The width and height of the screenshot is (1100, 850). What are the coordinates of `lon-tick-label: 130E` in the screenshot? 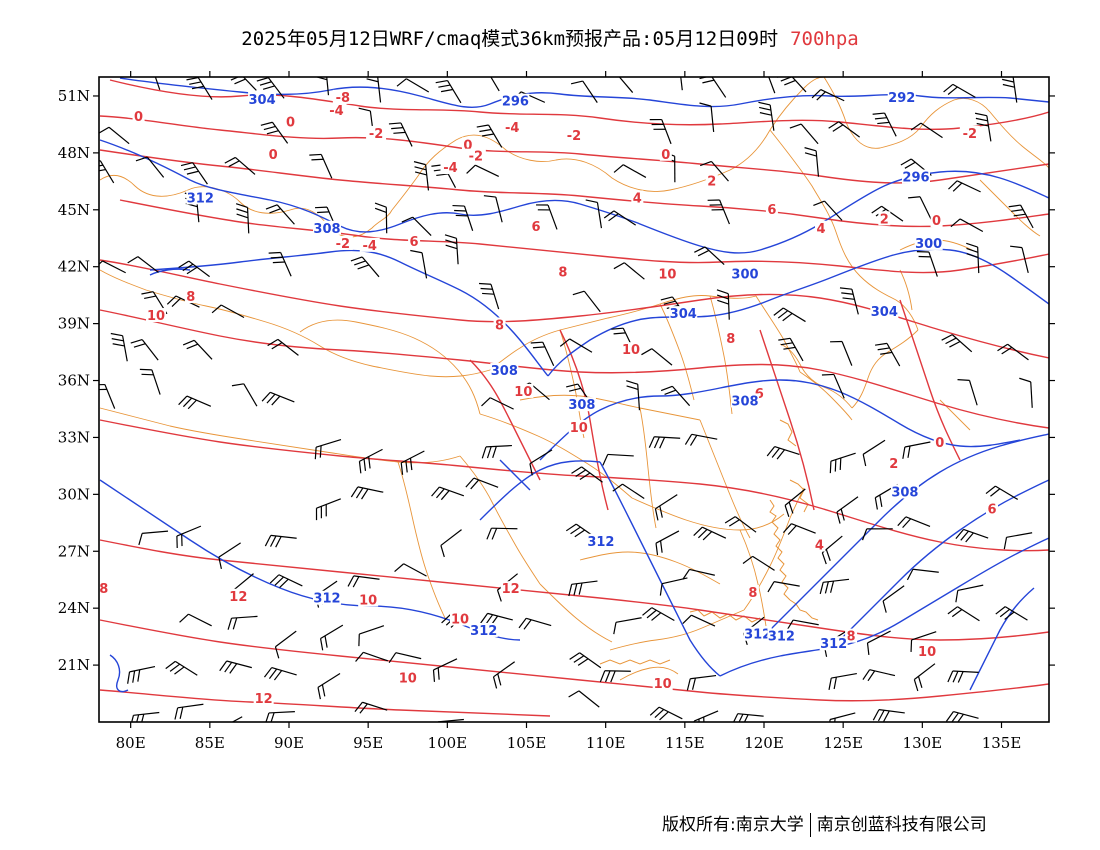 It's located at (923, 743).